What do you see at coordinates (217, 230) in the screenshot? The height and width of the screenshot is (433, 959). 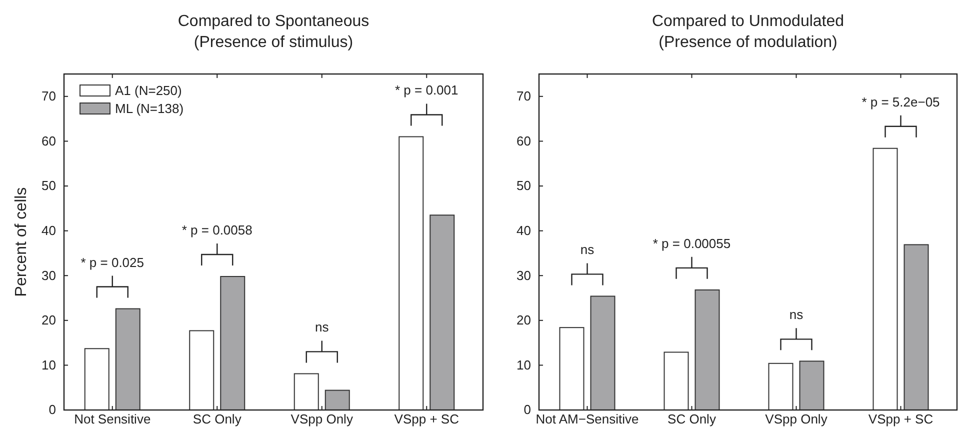 I see `annotation: * p = 0.0058` at bounding box center [217, 230].